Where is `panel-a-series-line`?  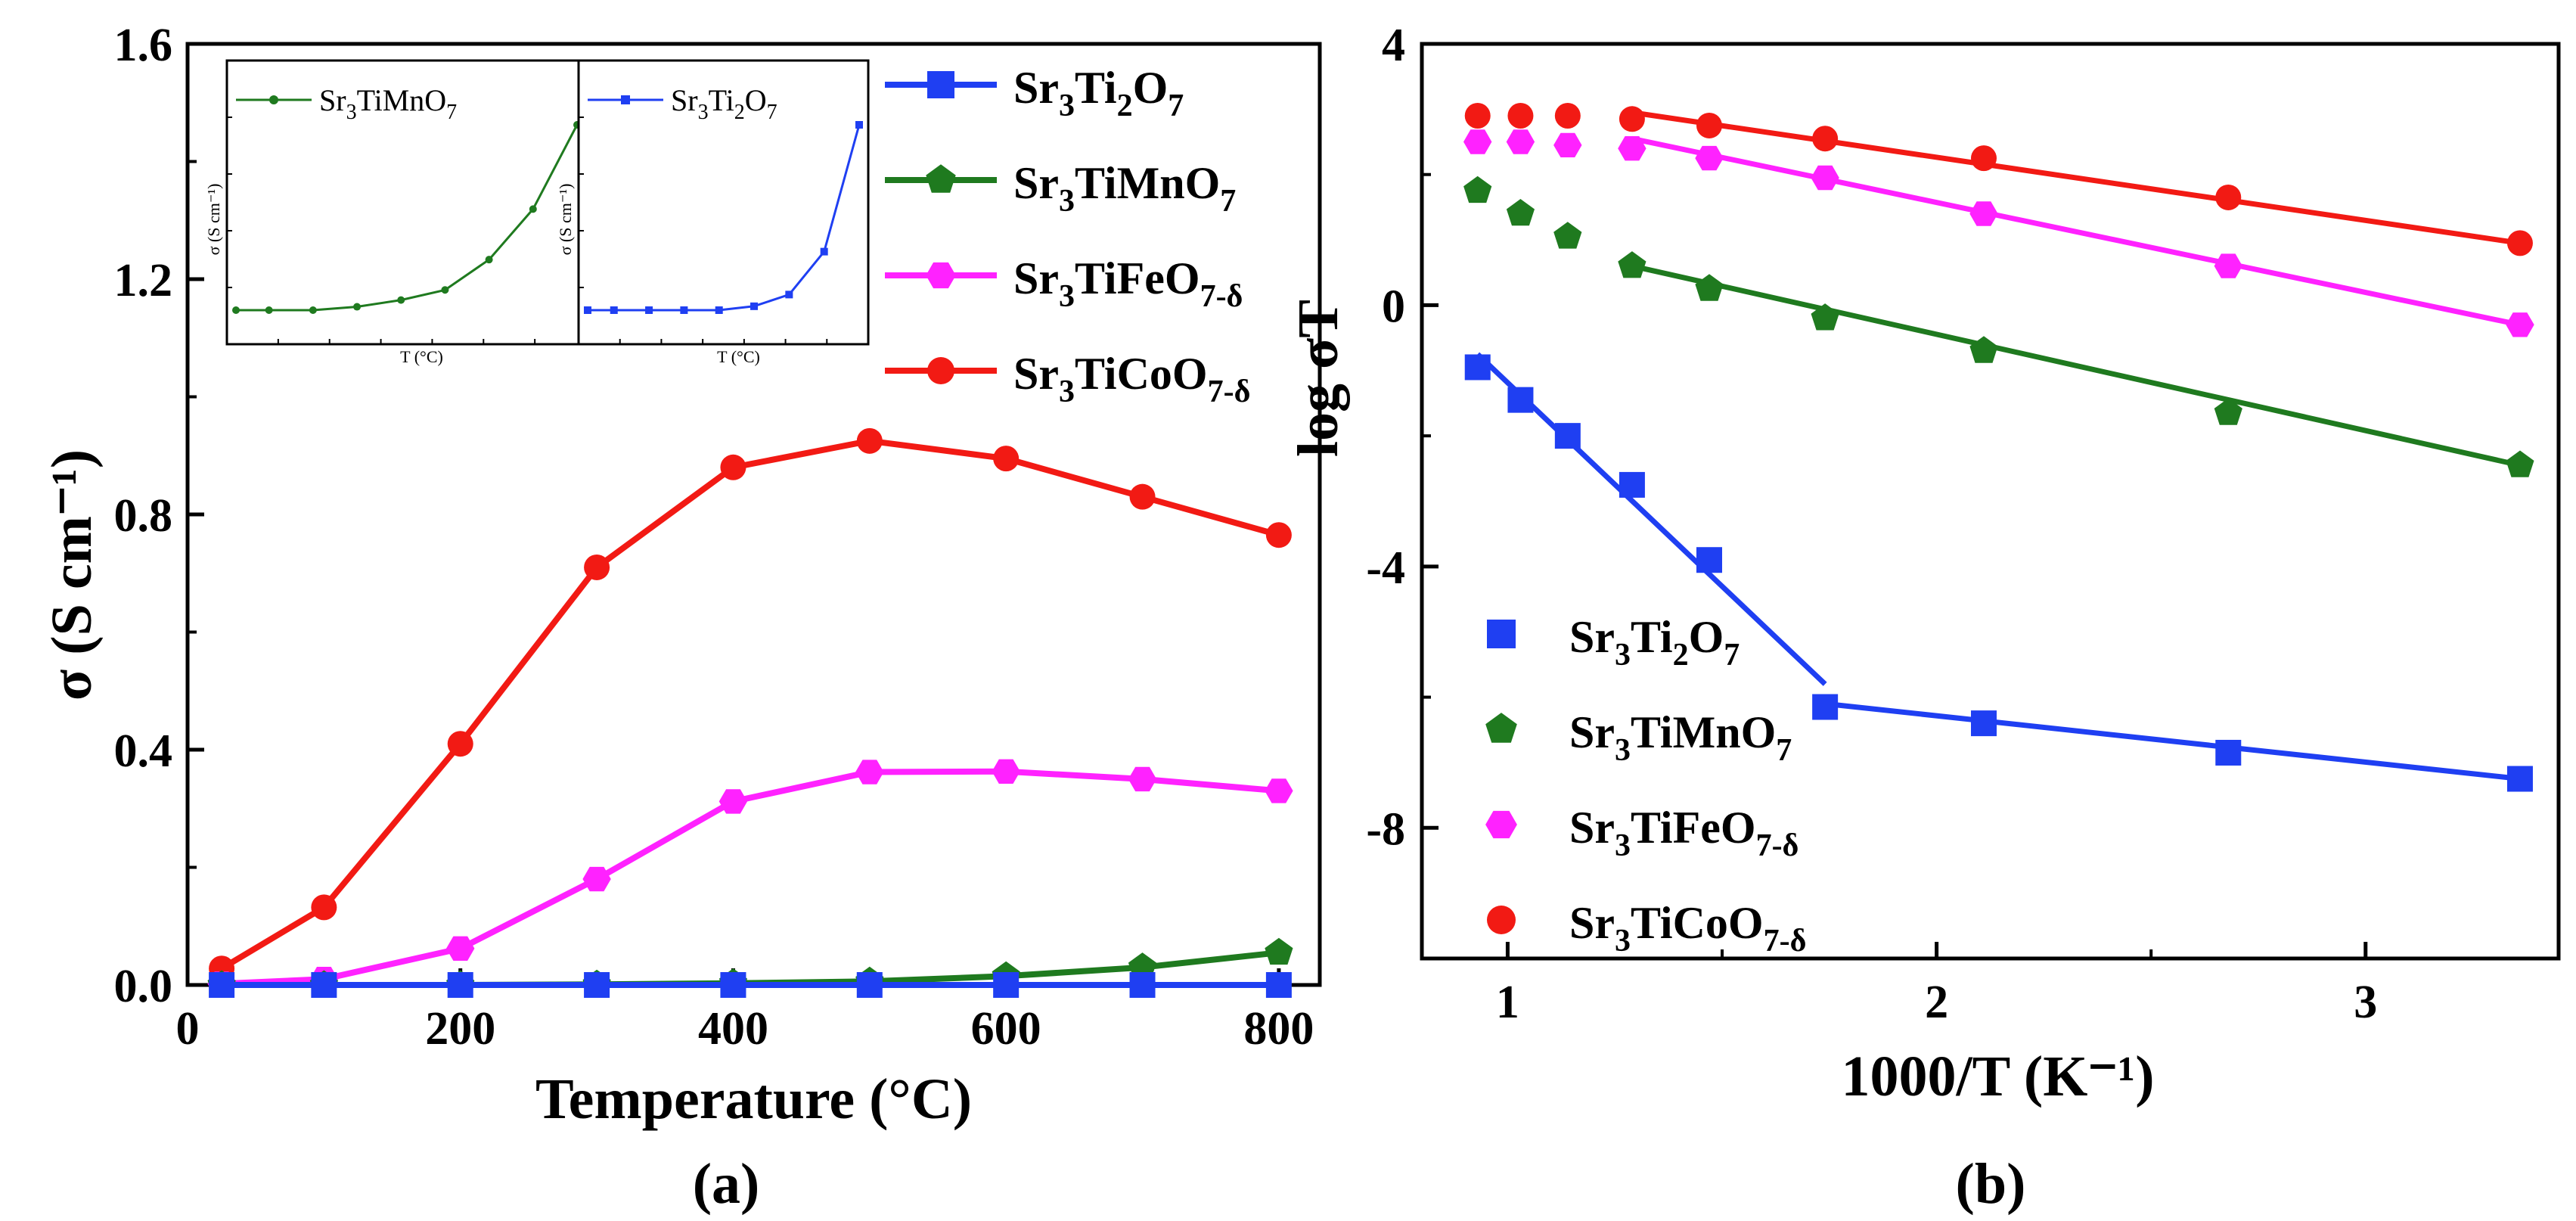
panel-a-series-line is located at coordinates (750, 877).